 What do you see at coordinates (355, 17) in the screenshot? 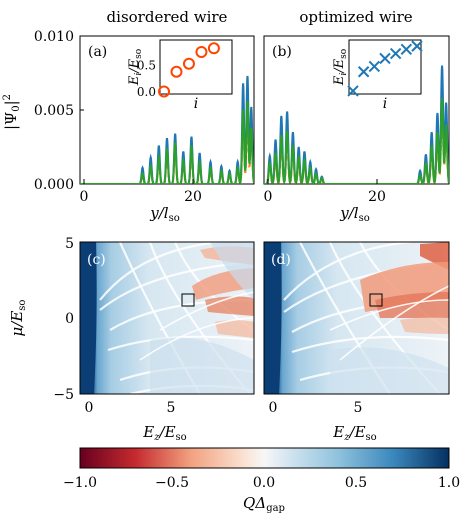
I see `title-b: optimized wire` at bounding box center [355, 17].